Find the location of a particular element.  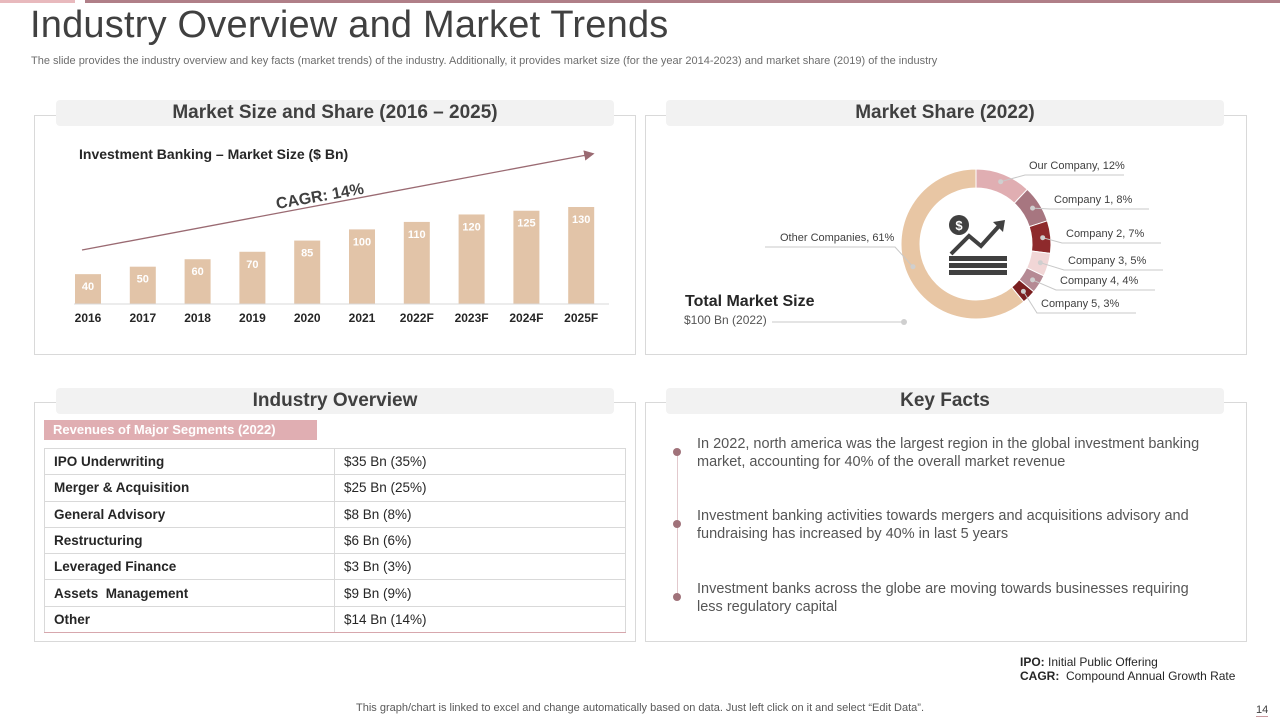

table-row: Other $14 Bn (14%) is located at coordinates (335, 619).